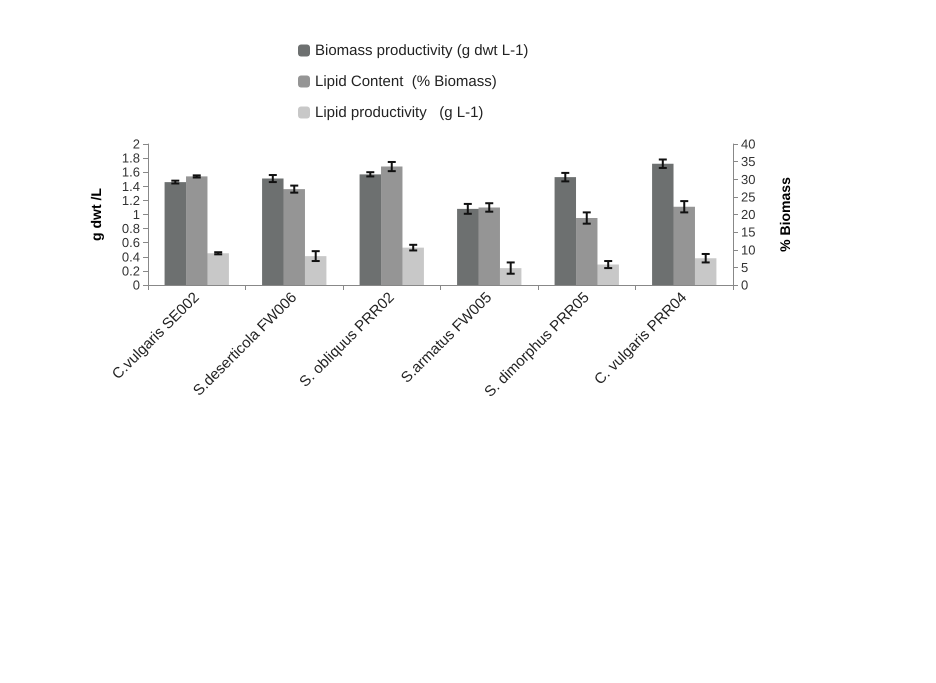 Image resolution: width=936 pixels, height=683 pixels. Describe the element at coordinates (131, 200) in the screenshot. I see `y-tick-label: 1.2` at that location.